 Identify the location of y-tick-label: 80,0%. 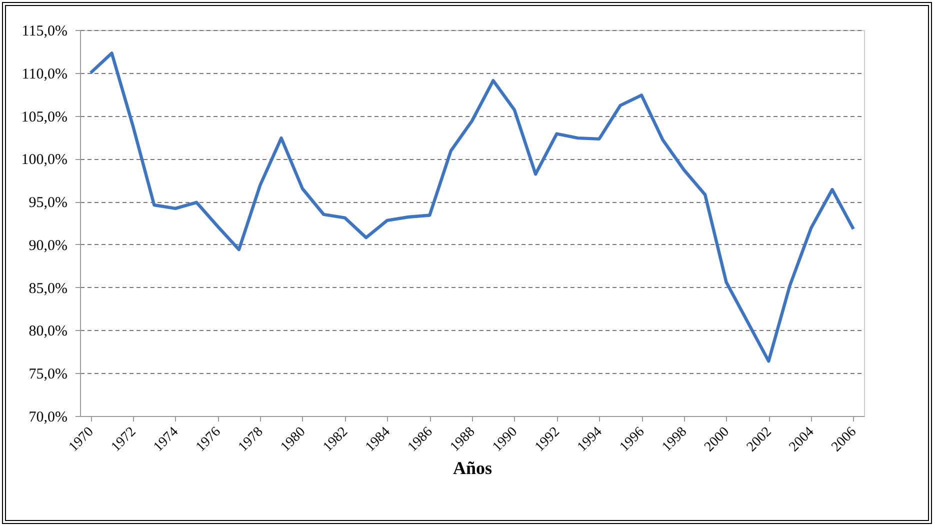
(48, 332).